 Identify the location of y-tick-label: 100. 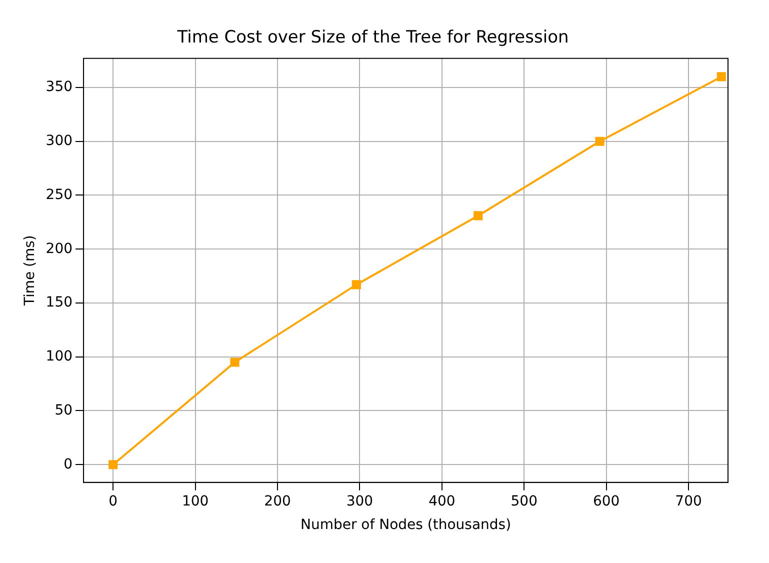
(59, 356).